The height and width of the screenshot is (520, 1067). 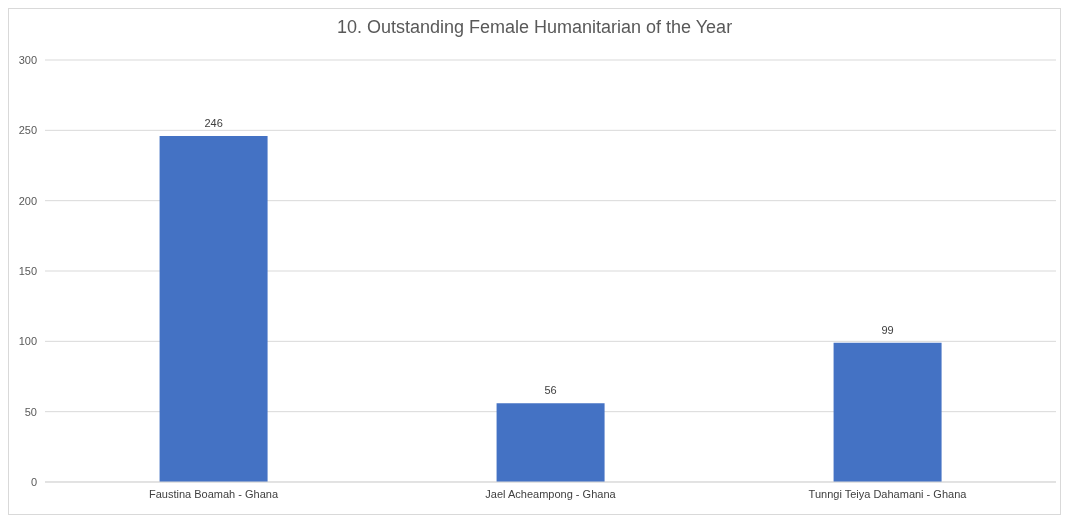 What do you see at coordinates (888, 493) in the screenshot?
I see `x-tick-label: Tunngi Teiya Dahamani - Ghana` at bounding box center [888, 493].